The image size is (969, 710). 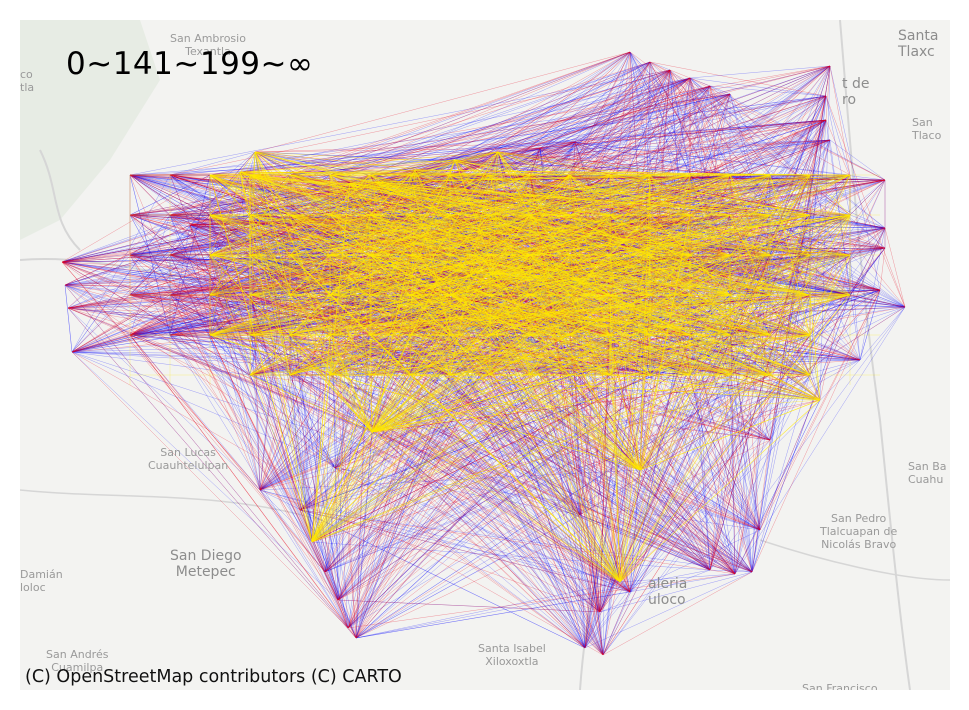 I want to click on road, so click(x=595, y=604).